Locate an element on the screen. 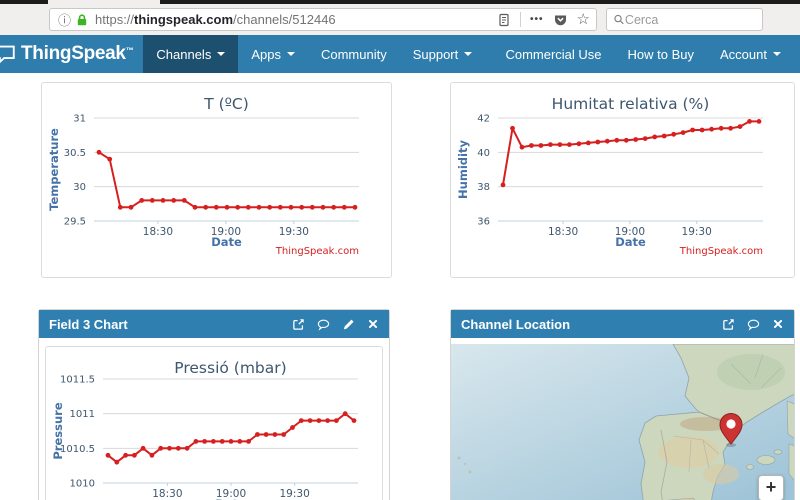  trademark: ™ is located at coordinates (129, 50).